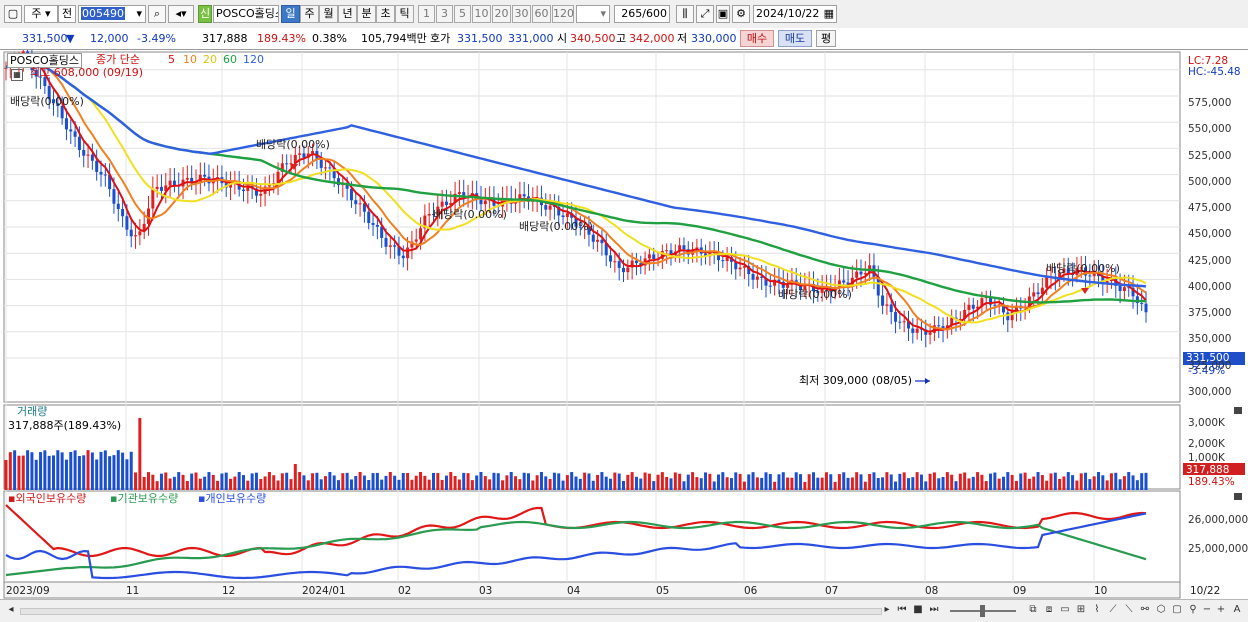  I want to click on horizontal-scrollbar, so click(451, 611).